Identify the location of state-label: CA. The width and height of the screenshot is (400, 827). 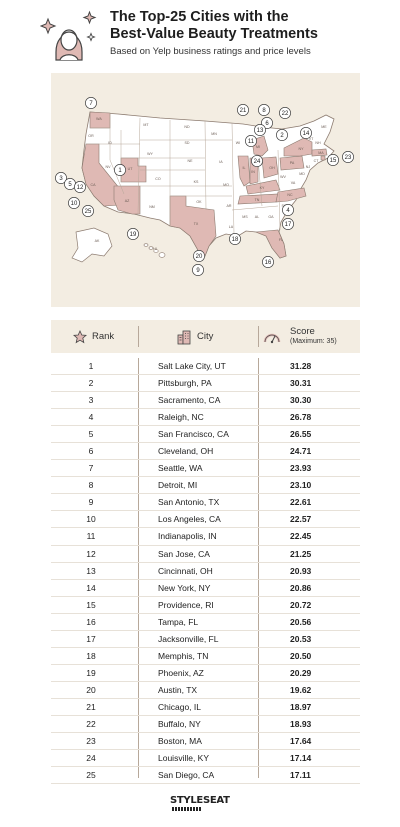
(94, 185).